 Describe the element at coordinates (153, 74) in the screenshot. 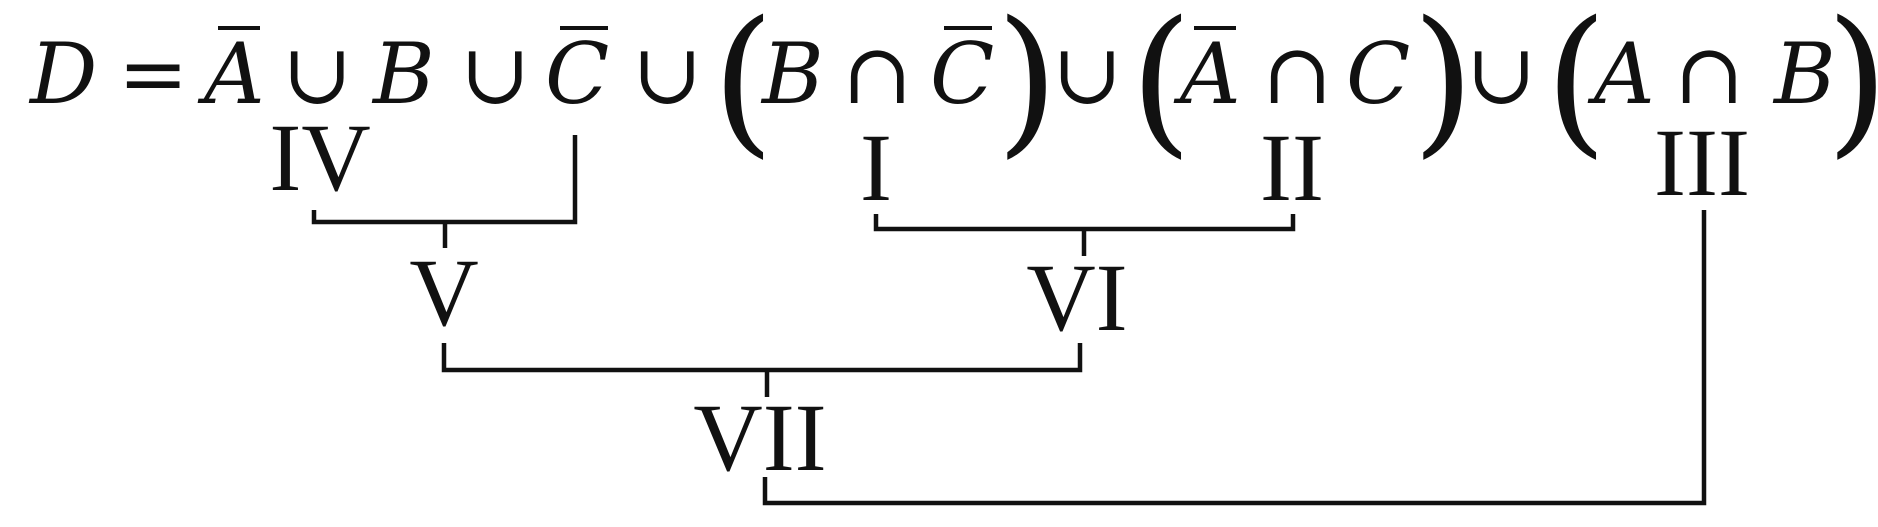

I see `formula-equals: =` at that location.